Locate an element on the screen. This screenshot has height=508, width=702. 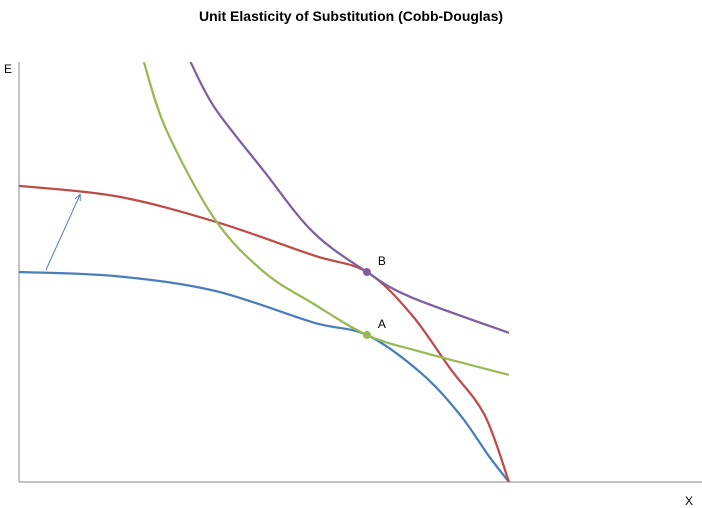
point-marker-a is located at coordinates (366, 335).